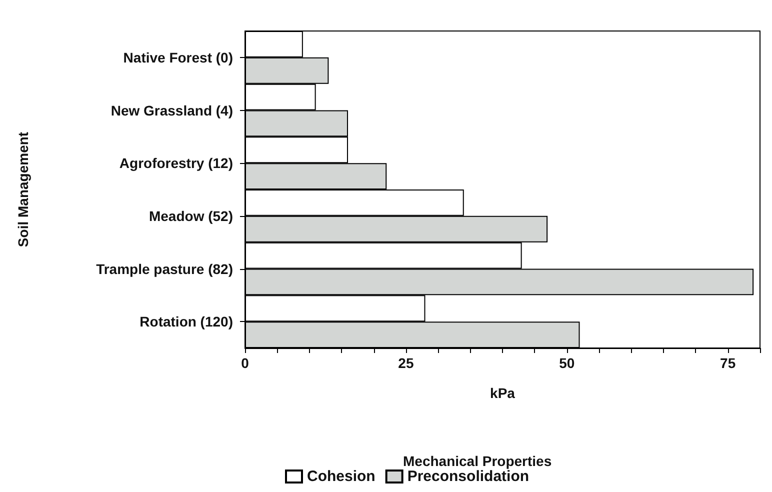  What do you see at coordinates (406, 363) in the screenshot?
I see `x-tick-label: 25` at bounding box center [406, 363].